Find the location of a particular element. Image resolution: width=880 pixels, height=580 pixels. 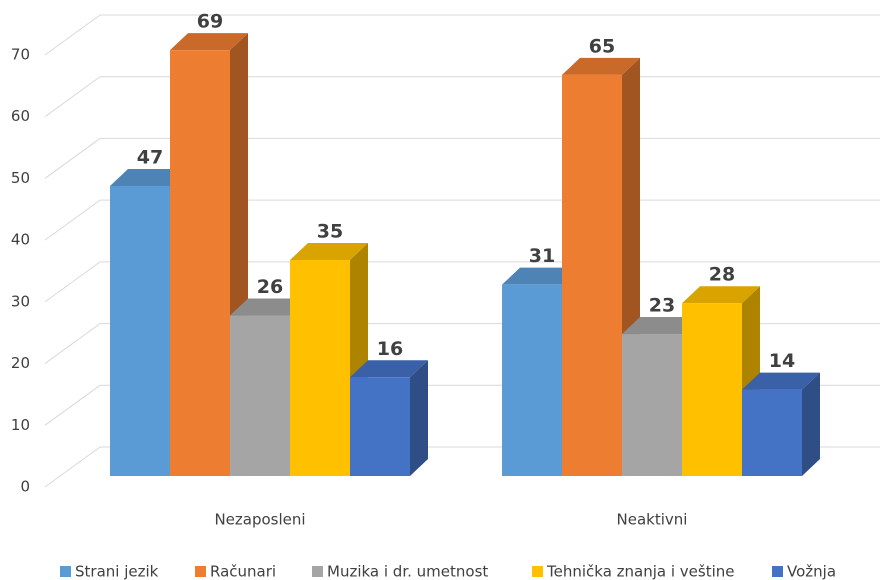

data-label: 16 is located at coordinates (390, 349).